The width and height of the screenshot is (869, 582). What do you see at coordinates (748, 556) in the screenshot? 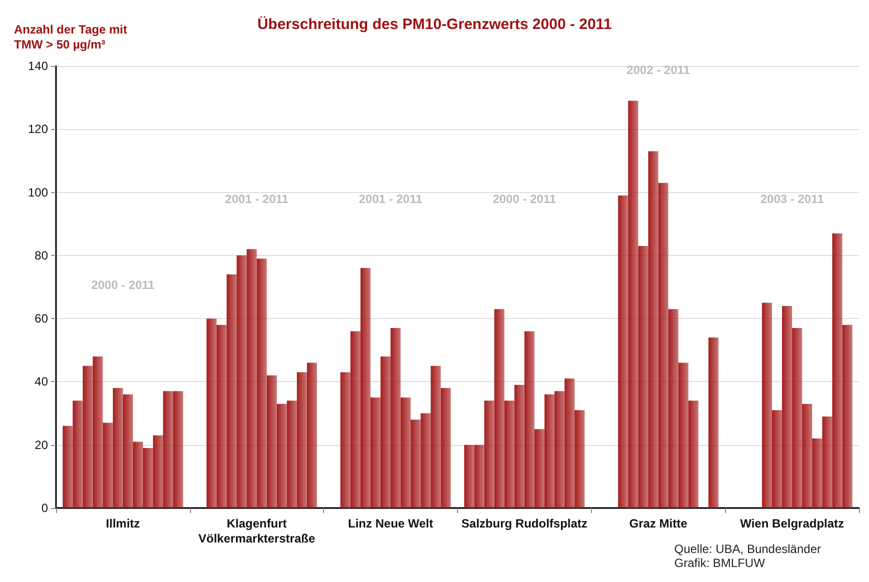
I see `source-note: Quelle: UBA, Bundesländer Grafik: BMLFUW` at bounding box center [748, 556].